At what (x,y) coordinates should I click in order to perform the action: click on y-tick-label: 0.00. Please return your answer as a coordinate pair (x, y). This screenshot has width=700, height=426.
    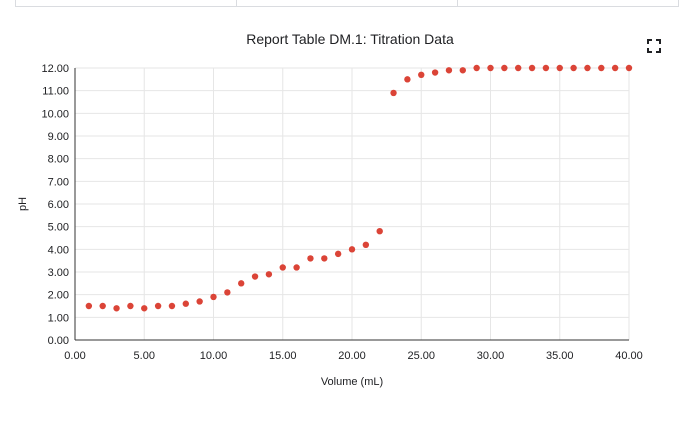
    Looking at the image, I should click on (58, 341).